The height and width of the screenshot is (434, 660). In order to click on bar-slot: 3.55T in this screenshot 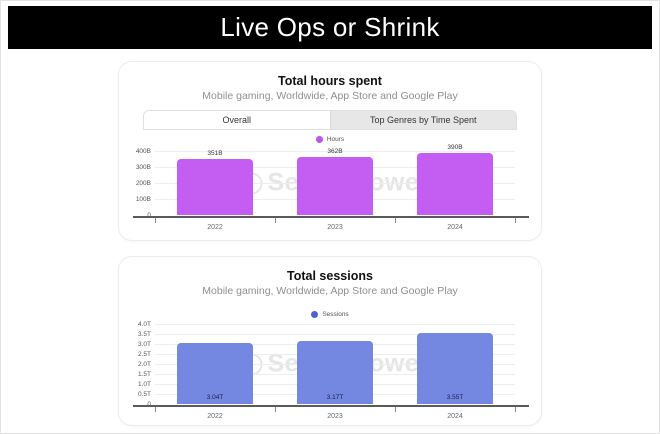, I will do `click(455, 364)`.